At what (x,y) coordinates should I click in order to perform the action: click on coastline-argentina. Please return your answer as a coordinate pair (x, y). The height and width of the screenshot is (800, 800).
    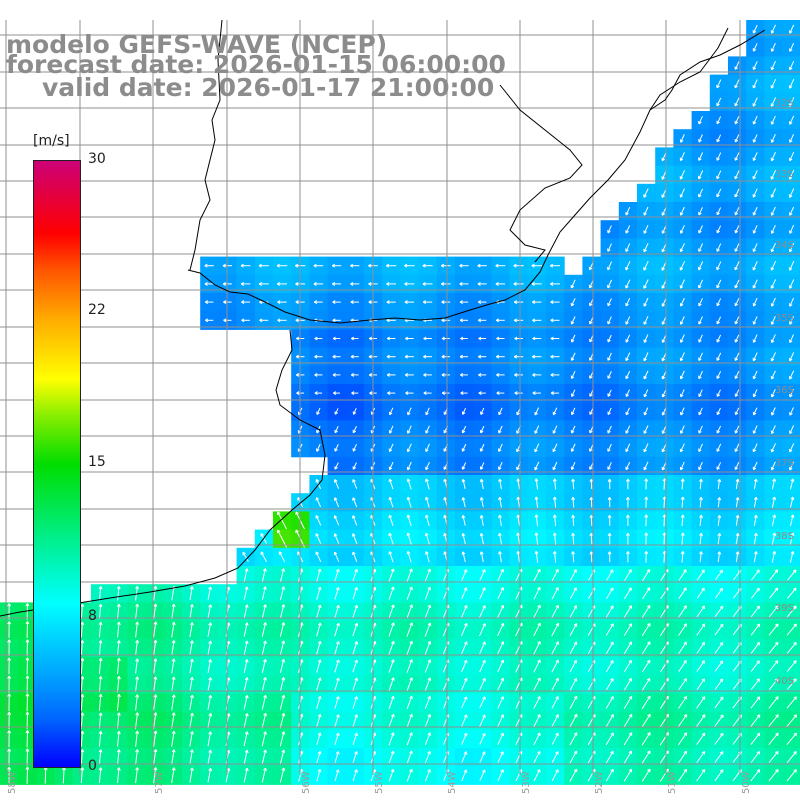
    Looking at the image, I should click on (163, 473).